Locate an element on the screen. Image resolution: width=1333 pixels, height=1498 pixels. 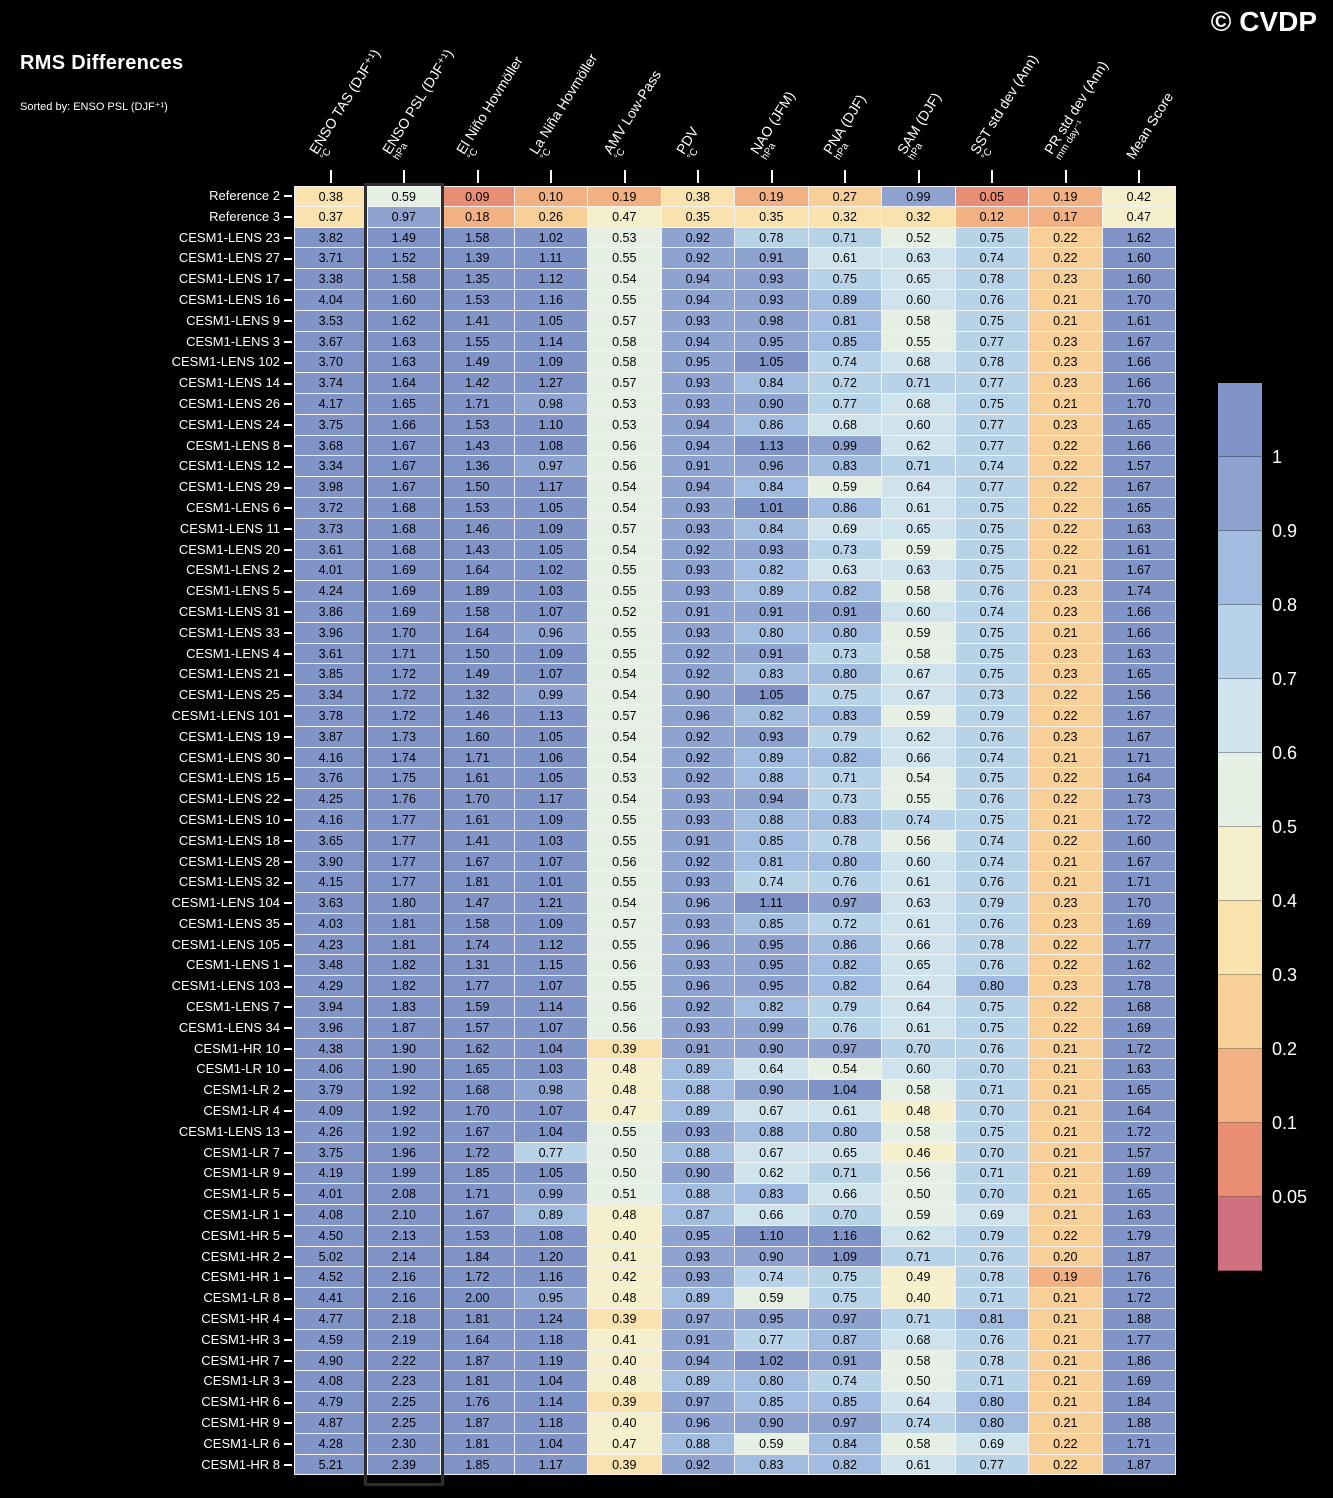
heatmap-cell: 0.73 is located at coordinates (845, 550).